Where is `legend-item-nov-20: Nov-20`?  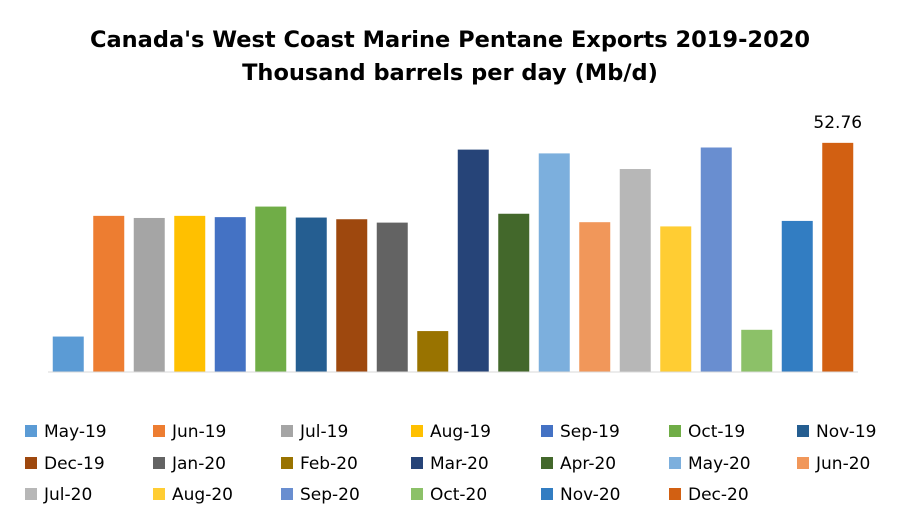 legend-item-nov-20: Nov-20 is located at coordinates (581, 495).